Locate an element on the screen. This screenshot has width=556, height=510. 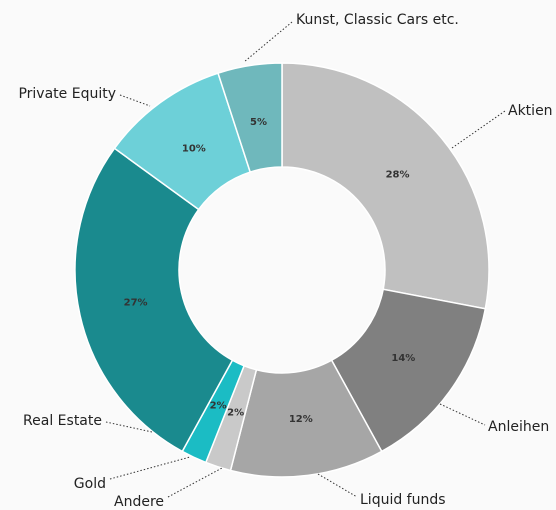
category-label: Andere is located at coordinates (139, 502).